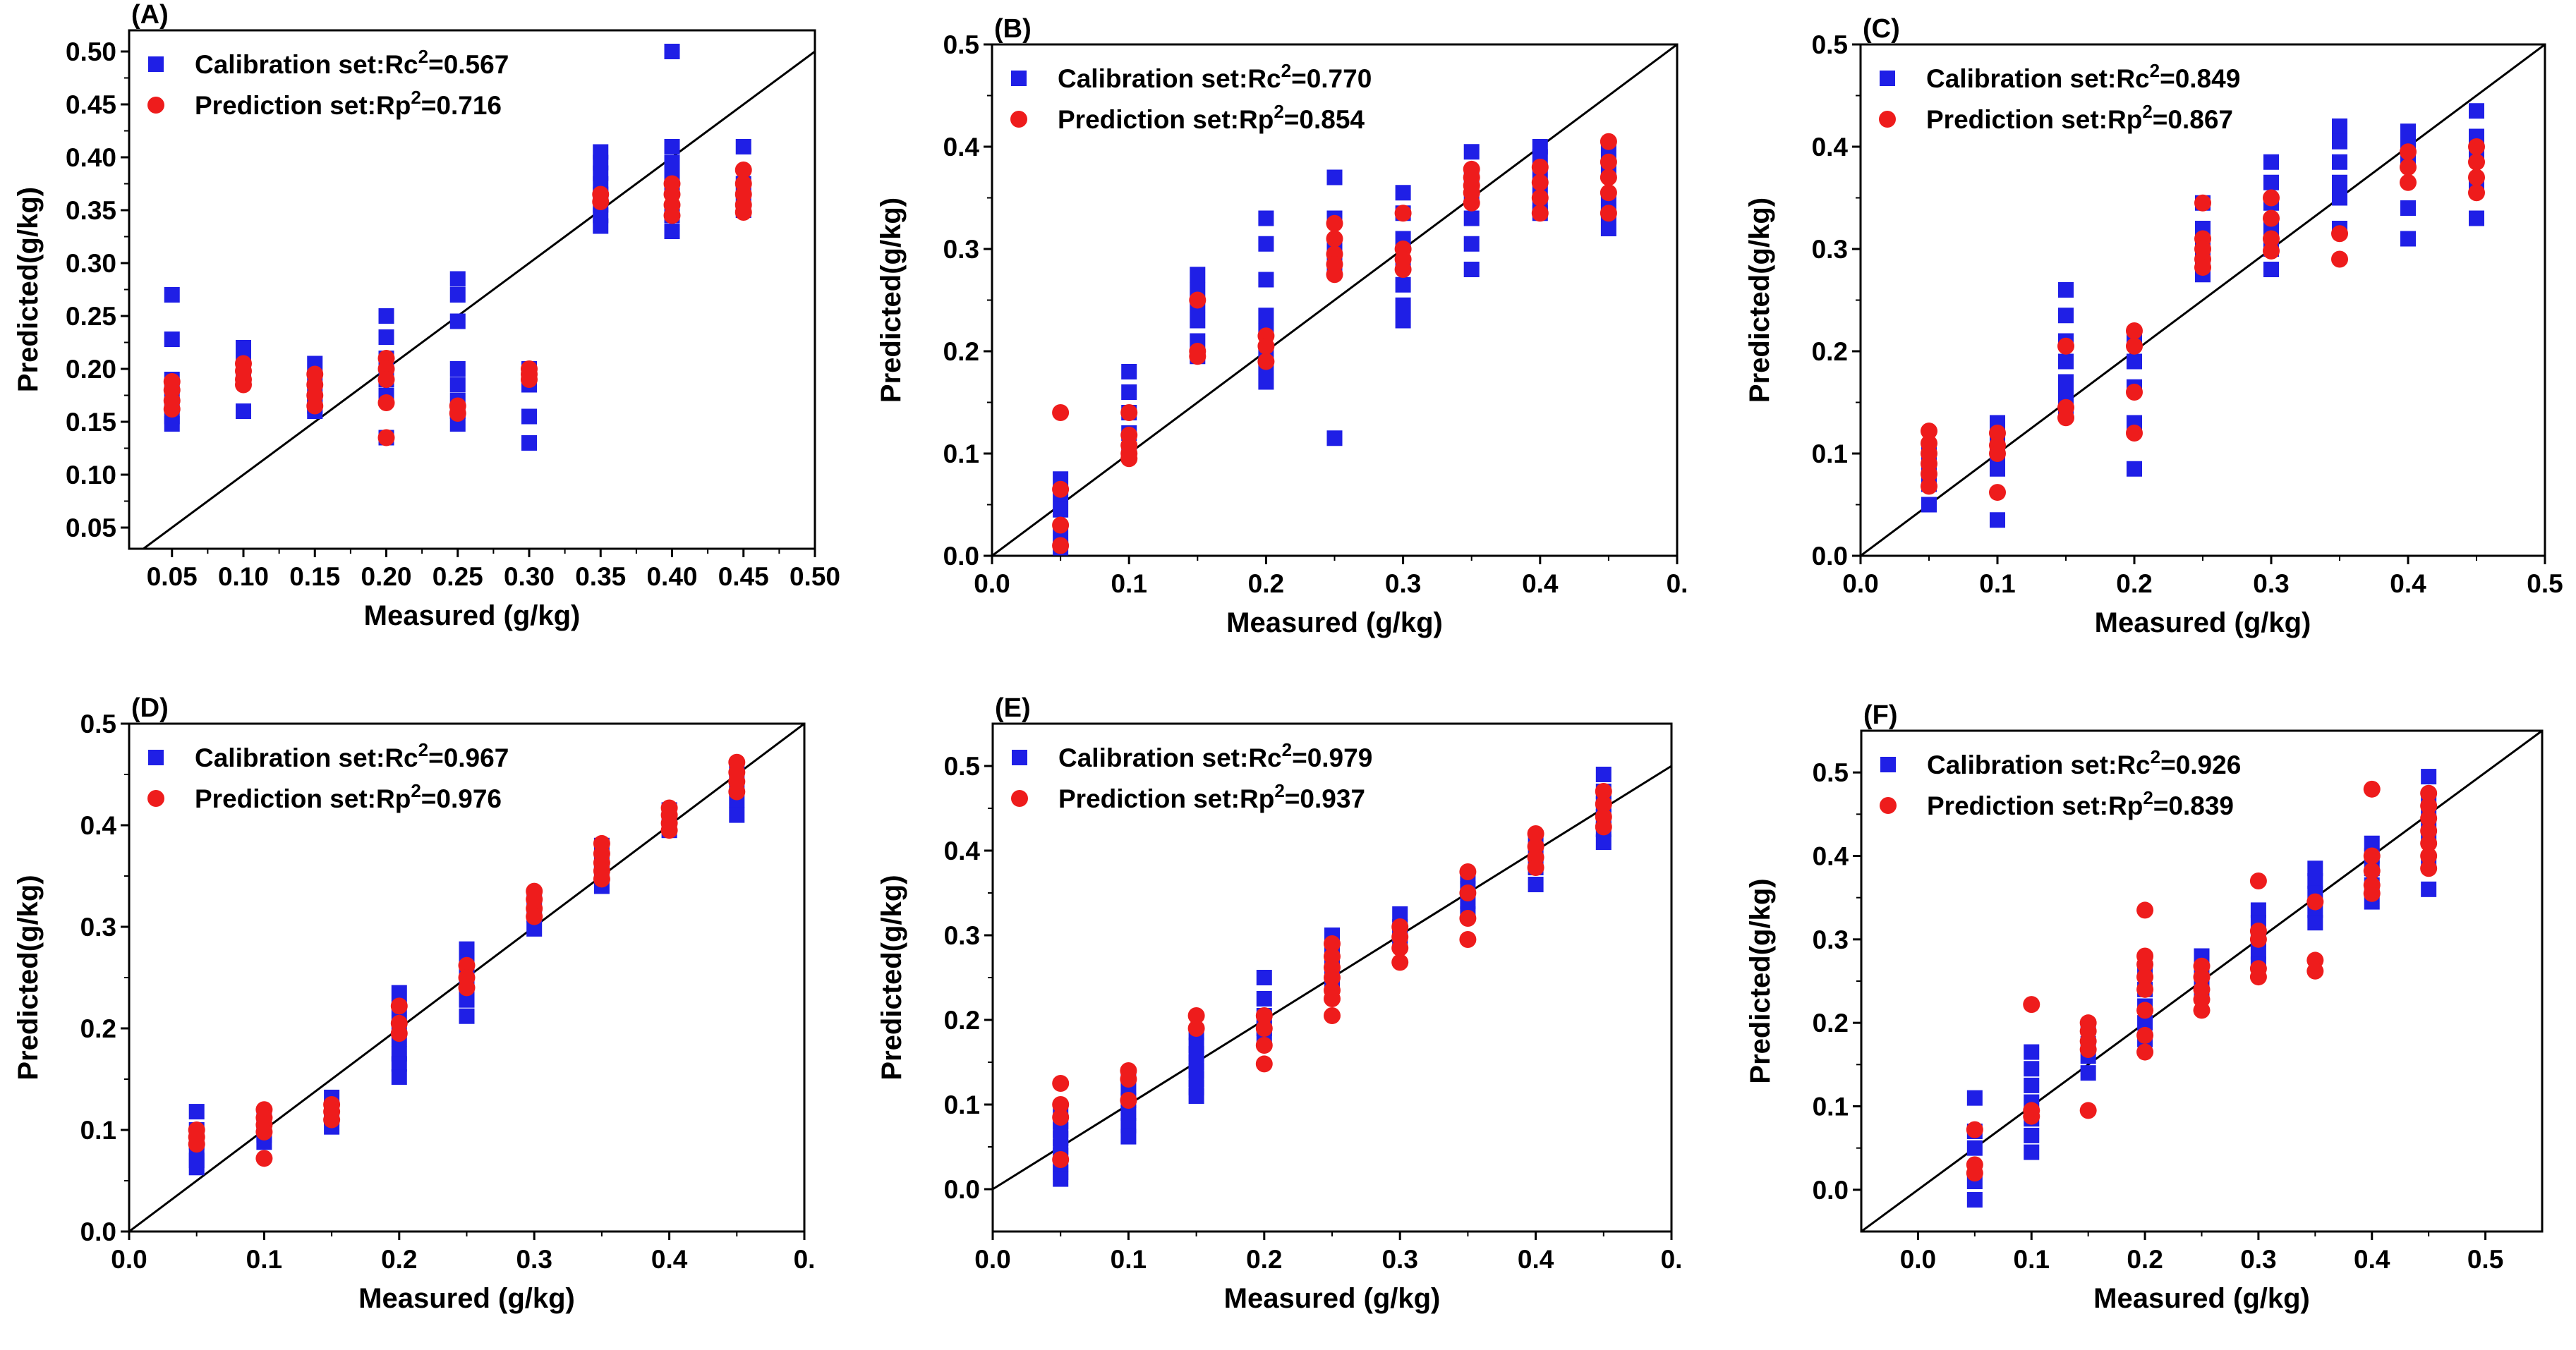 The image size is (2576, 1350). What do you see at coordinates (534, 1260) in the screenshot?
I see `panel-d-x-tick-label: 0.3` at bounding box center [534, 1260].